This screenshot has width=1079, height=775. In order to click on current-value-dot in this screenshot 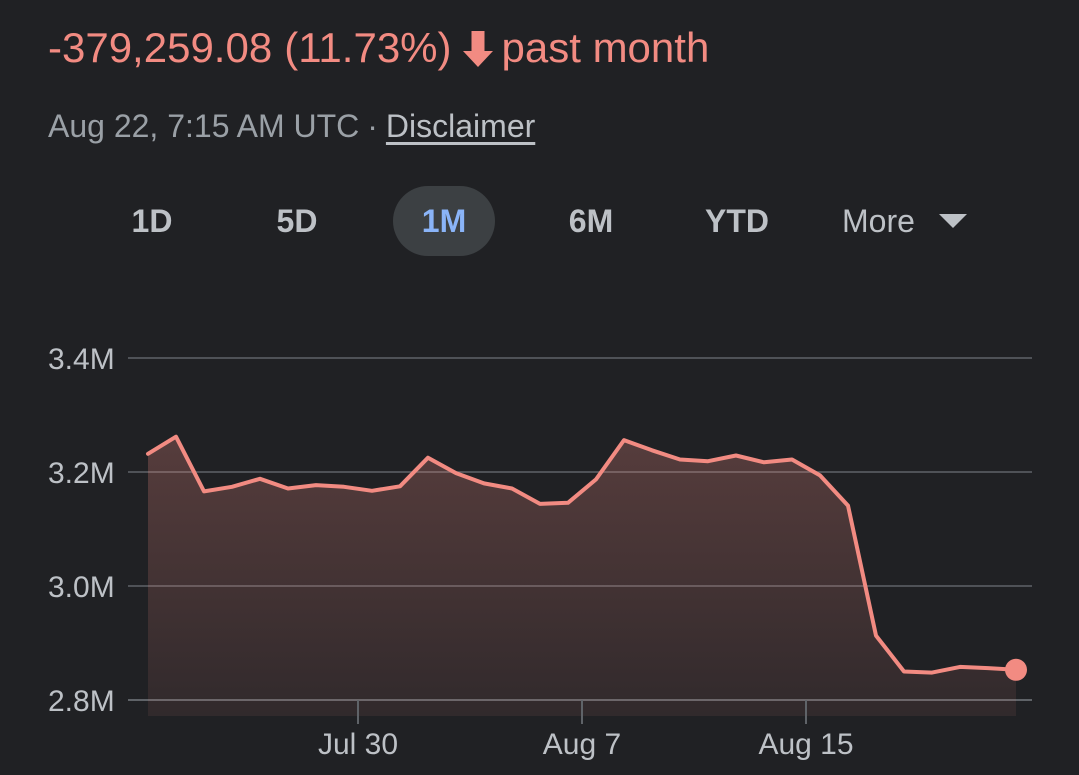, I will do `click(1016, 669)`.